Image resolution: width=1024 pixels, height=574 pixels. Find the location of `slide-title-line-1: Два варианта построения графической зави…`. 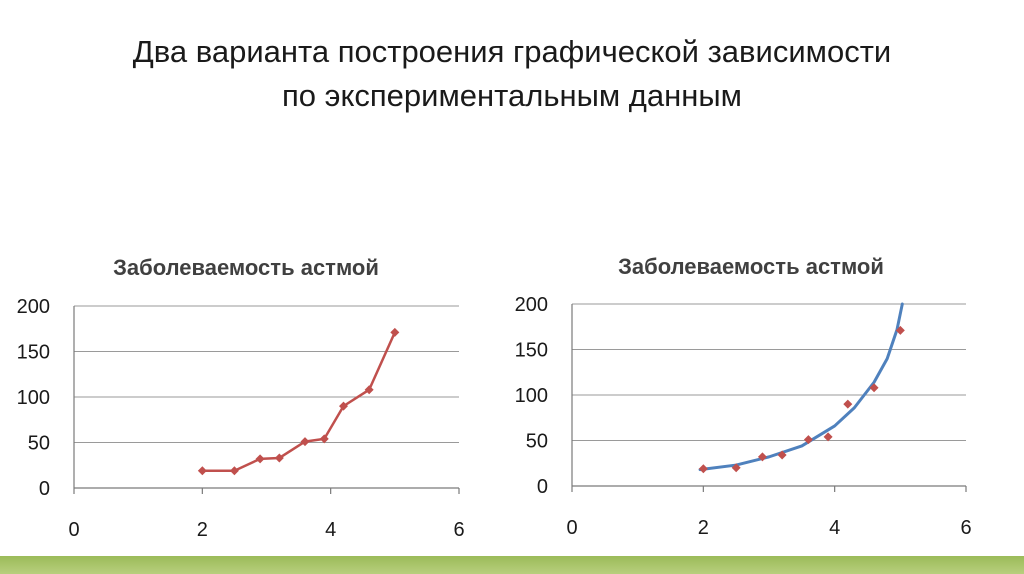

slide-title-line-1: Два варианта построения графической зави… is located at coordinates (512, 51).